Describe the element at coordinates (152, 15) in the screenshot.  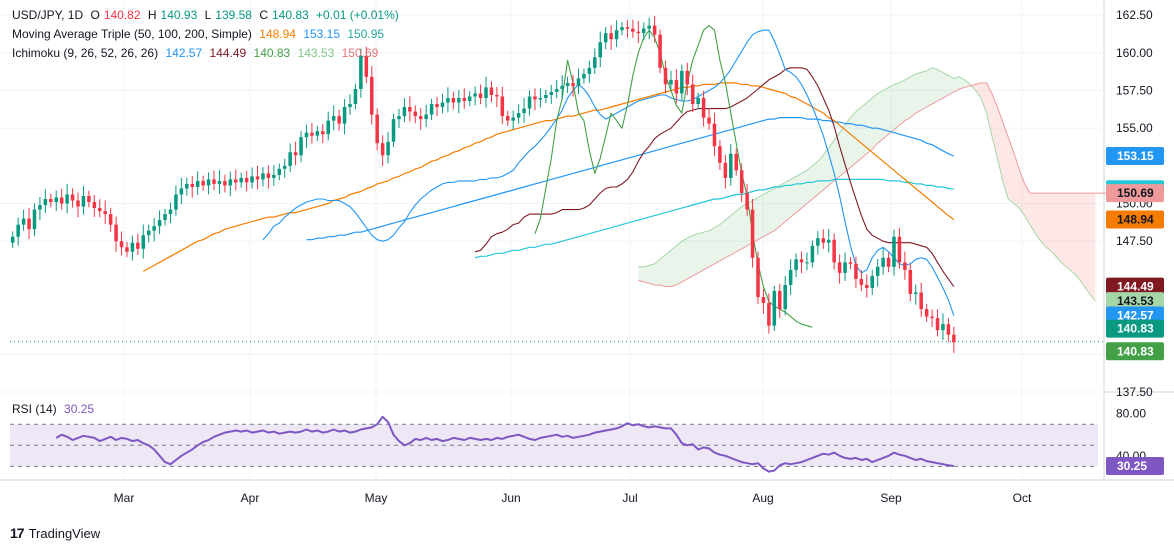
I see `high-label: H` at that location.